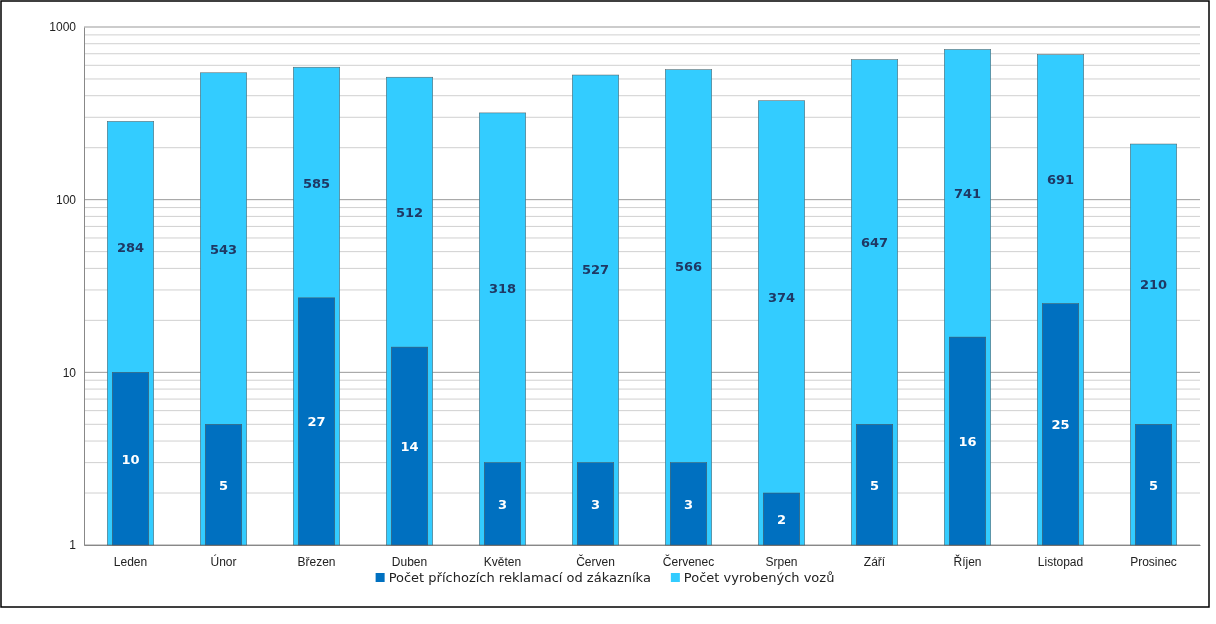 This screenshot has width=1216, height=624. I want to click on data-label: 14, so click(409, 447).